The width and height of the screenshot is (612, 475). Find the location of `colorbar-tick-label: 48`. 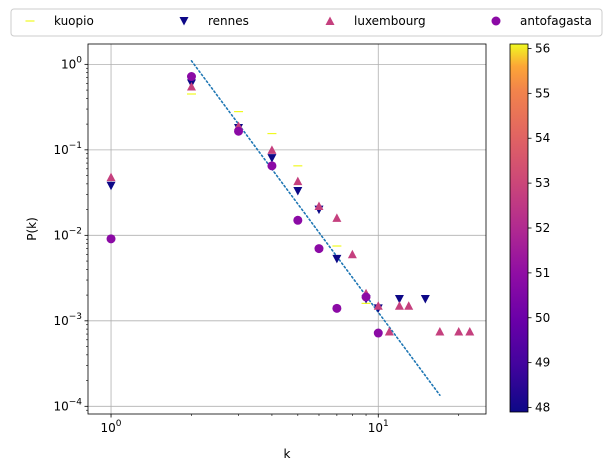

colorbar-tick-label: 48 is located at coordinates (542, 408).